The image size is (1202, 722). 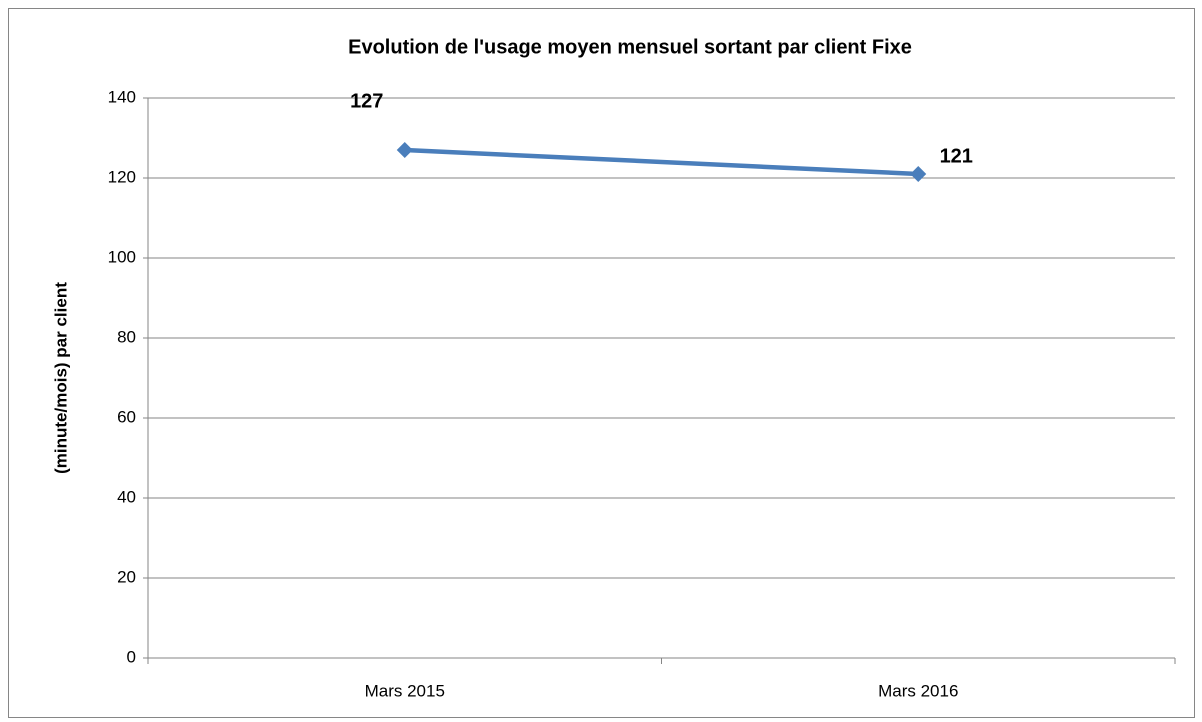 What do you see at coordinates (661, 162) in the screenshot?
I see `line` at bounding box center [661, 162].